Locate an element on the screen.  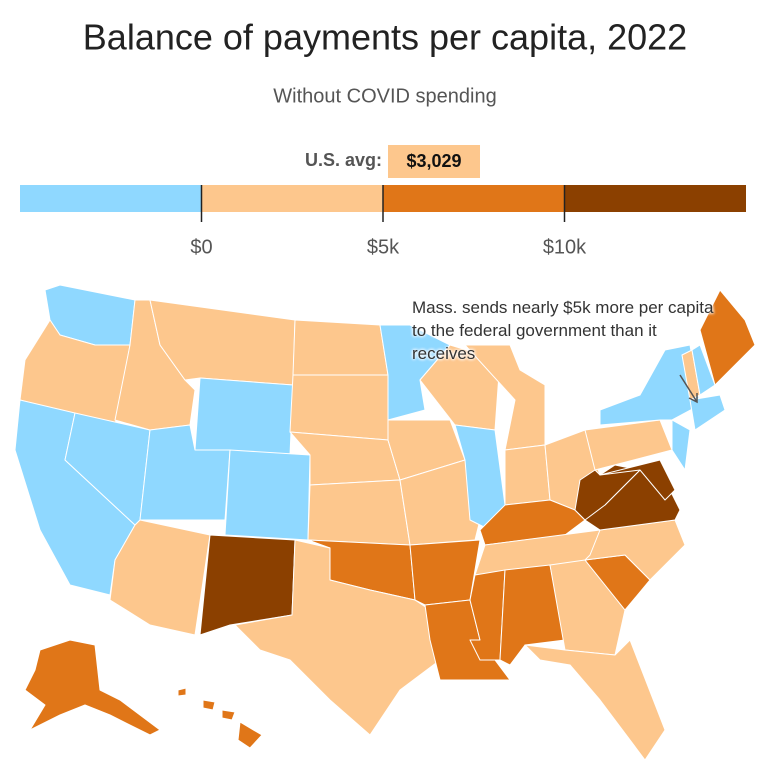
subtitle: Without COVID spending is located at coordinates (384, 96).